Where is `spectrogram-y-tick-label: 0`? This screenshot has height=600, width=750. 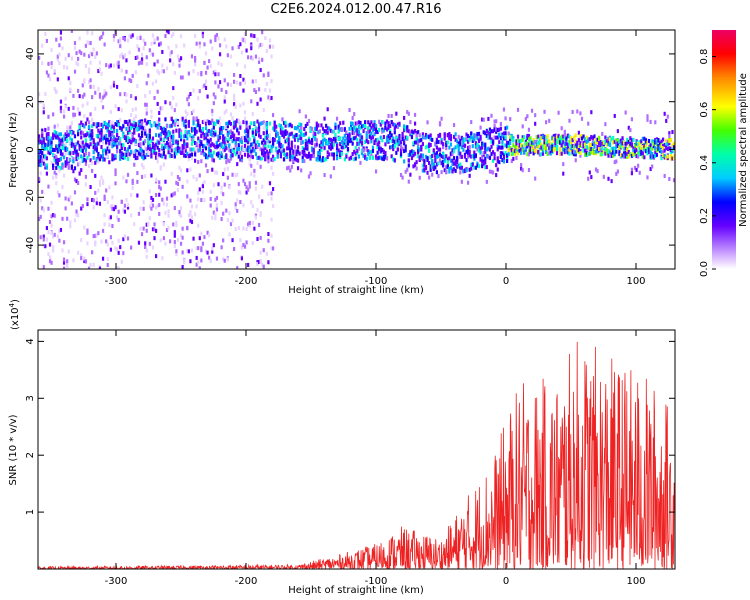
spectrogram-y-tick-label: 0 is located at coordinates (30, 149).